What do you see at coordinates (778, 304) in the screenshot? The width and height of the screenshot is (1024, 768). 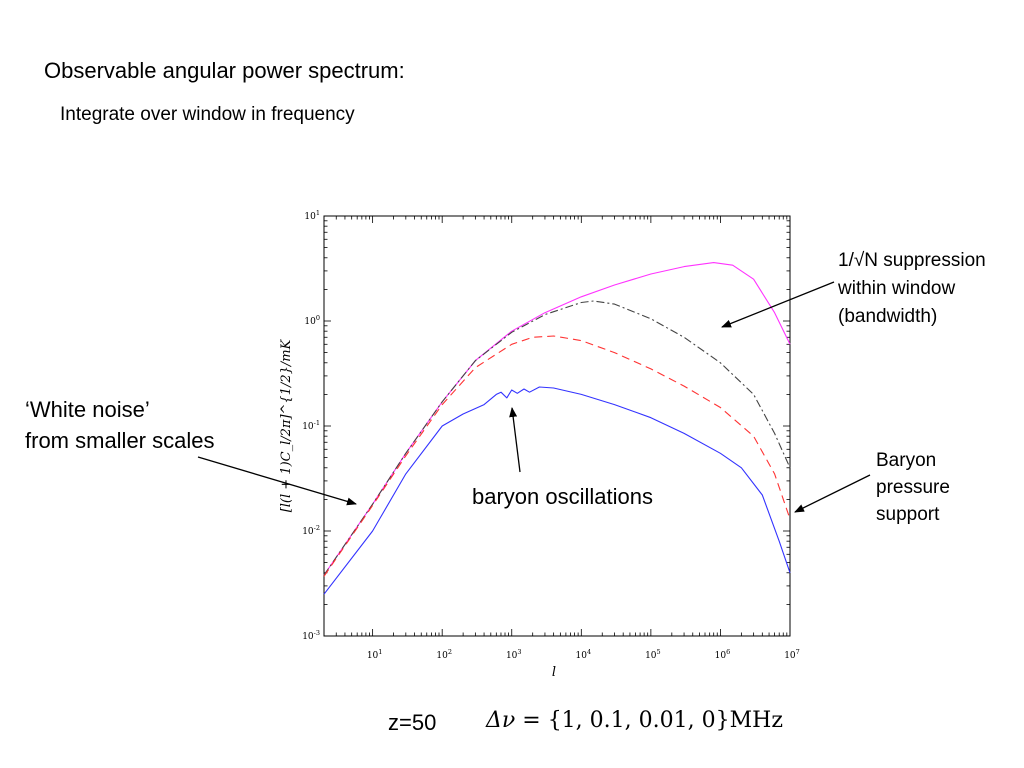 I see `arrow-suppression` at bounding box center [778, 304].